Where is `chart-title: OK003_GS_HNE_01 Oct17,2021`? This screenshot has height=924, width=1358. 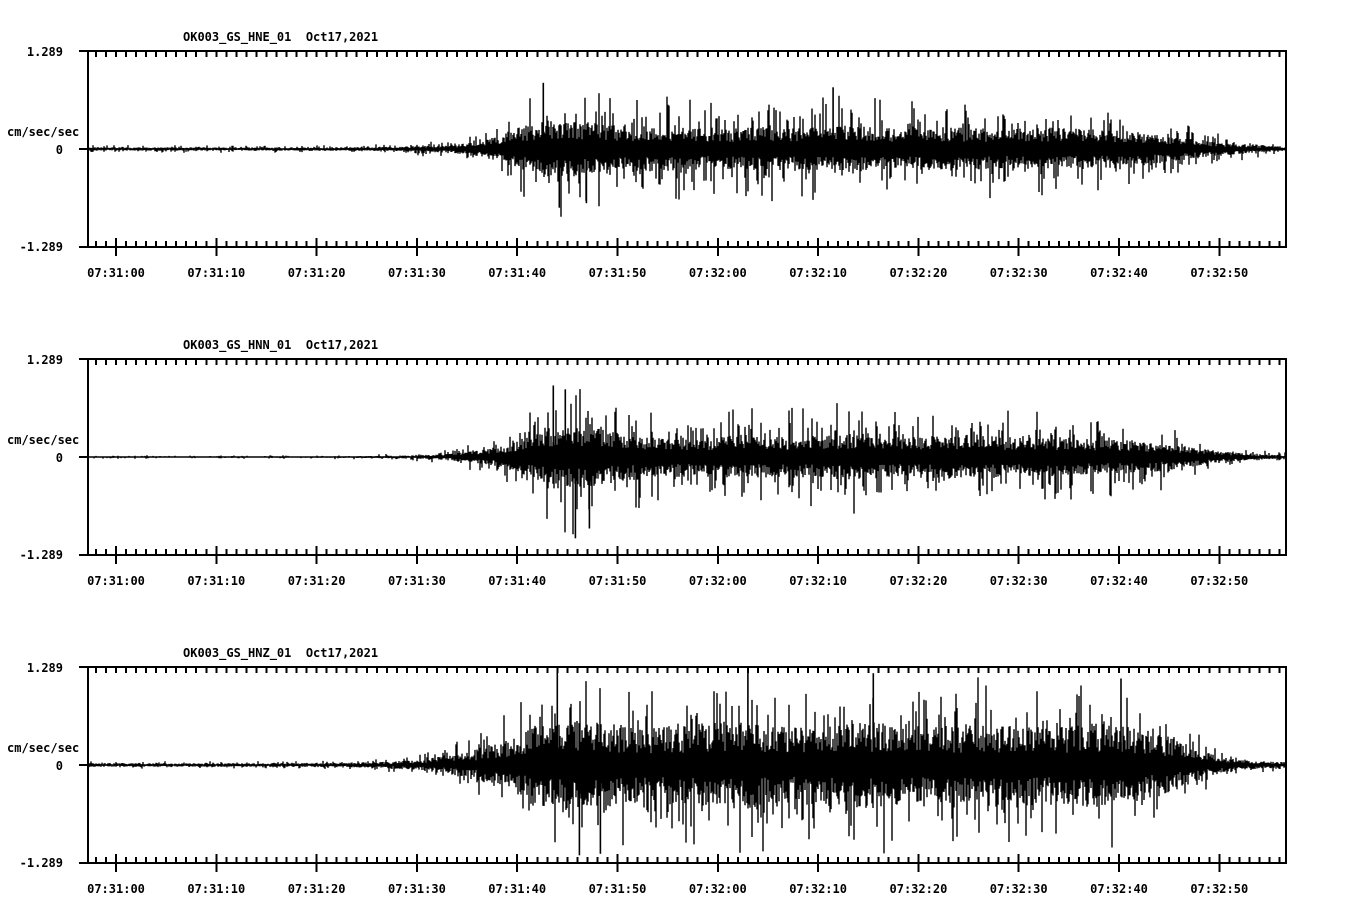
chart-title: OK003_GS_HNE_01 Oct17,2021 is located at coordinates (281, 37).